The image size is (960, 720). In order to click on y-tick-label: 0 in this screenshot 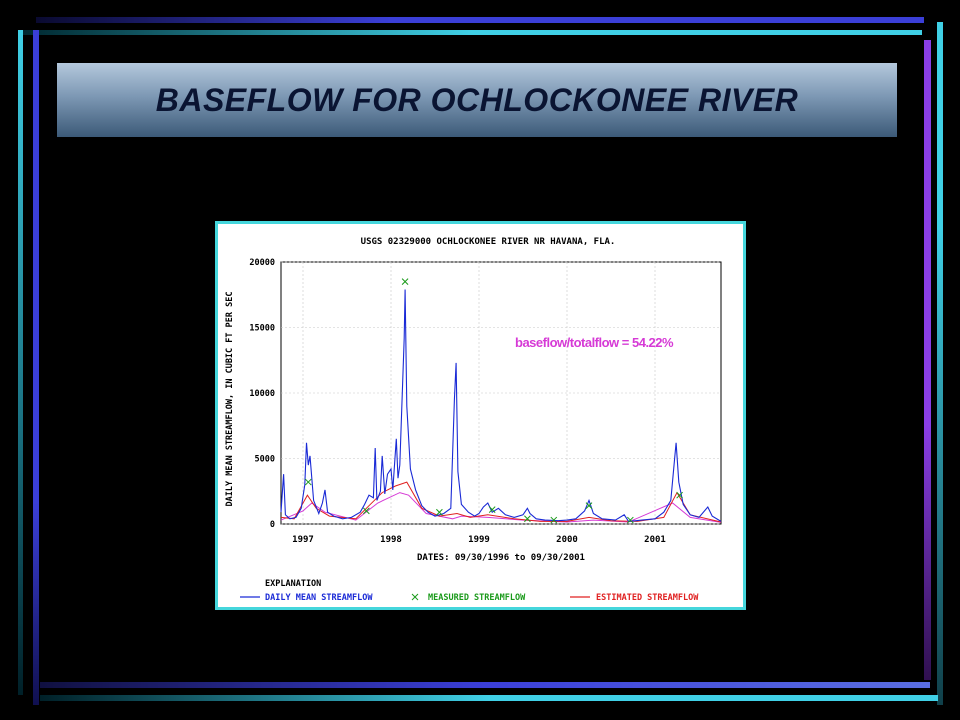, I will do `click(272, 525)`.